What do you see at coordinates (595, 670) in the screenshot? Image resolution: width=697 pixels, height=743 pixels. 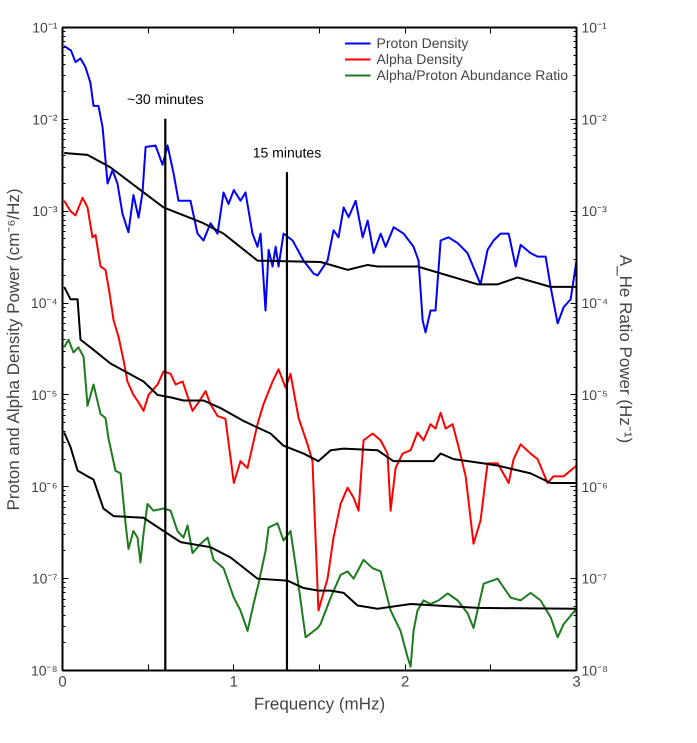 I see `text: 10⁻⁸` at bounding box center [595, 670].